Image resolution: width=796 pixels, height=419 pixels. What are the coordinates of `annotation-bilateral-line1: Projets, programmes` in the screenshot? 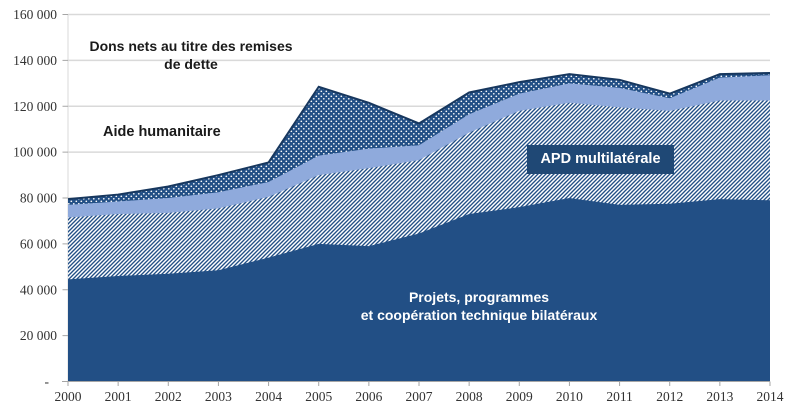 It's located at (479, 297).